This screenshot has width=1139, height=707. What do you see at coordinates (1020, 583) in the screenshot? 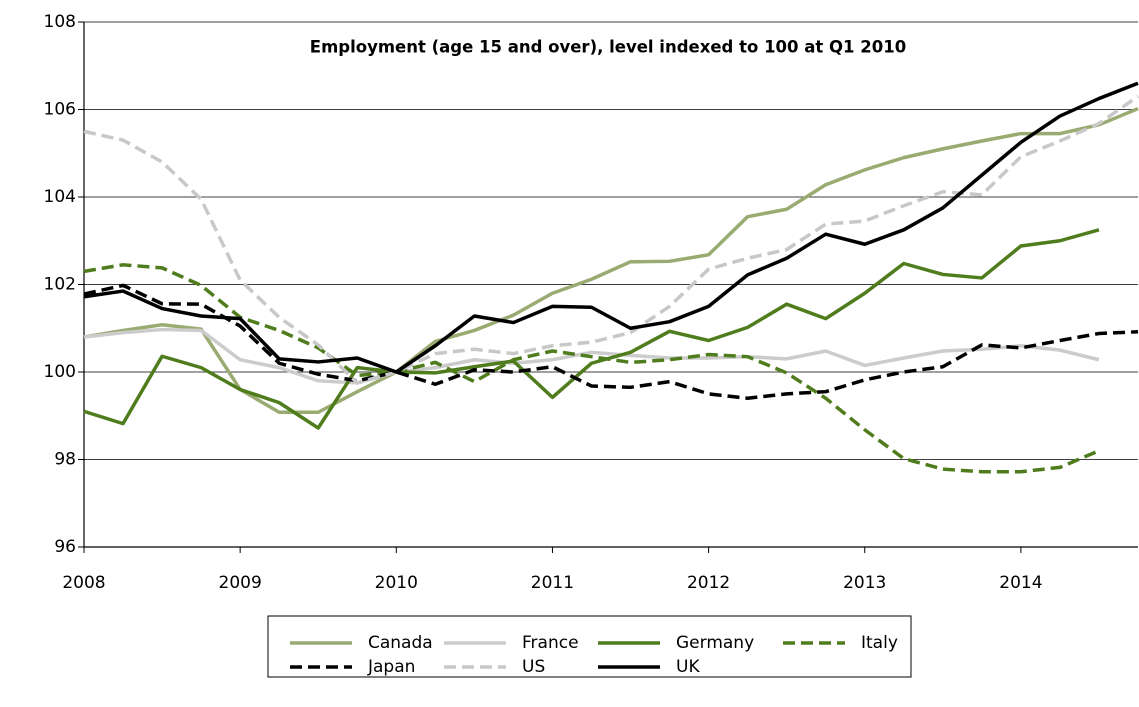
I see `x-tick-label: 2014` at bounding box center [1020, 583].